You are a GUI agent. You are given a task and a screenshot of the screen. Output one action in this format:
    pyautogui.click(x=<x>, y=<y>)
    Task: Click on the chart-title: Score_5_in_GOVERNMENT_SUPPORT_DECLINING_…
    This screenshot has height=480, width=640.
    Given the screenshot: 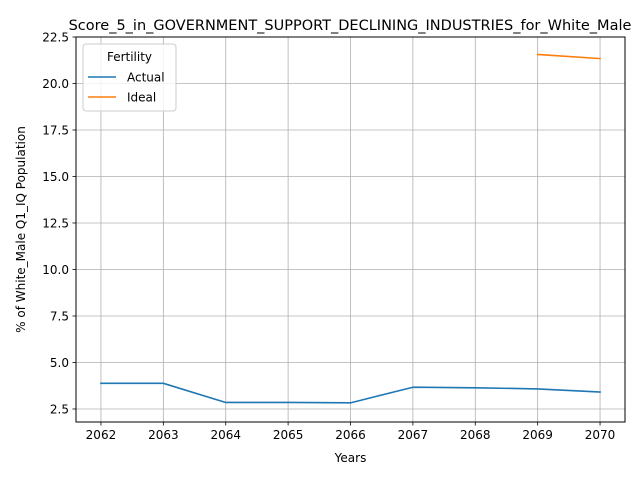 What is the action you would take?
    pyautogui.click(x=350, y=26)
    